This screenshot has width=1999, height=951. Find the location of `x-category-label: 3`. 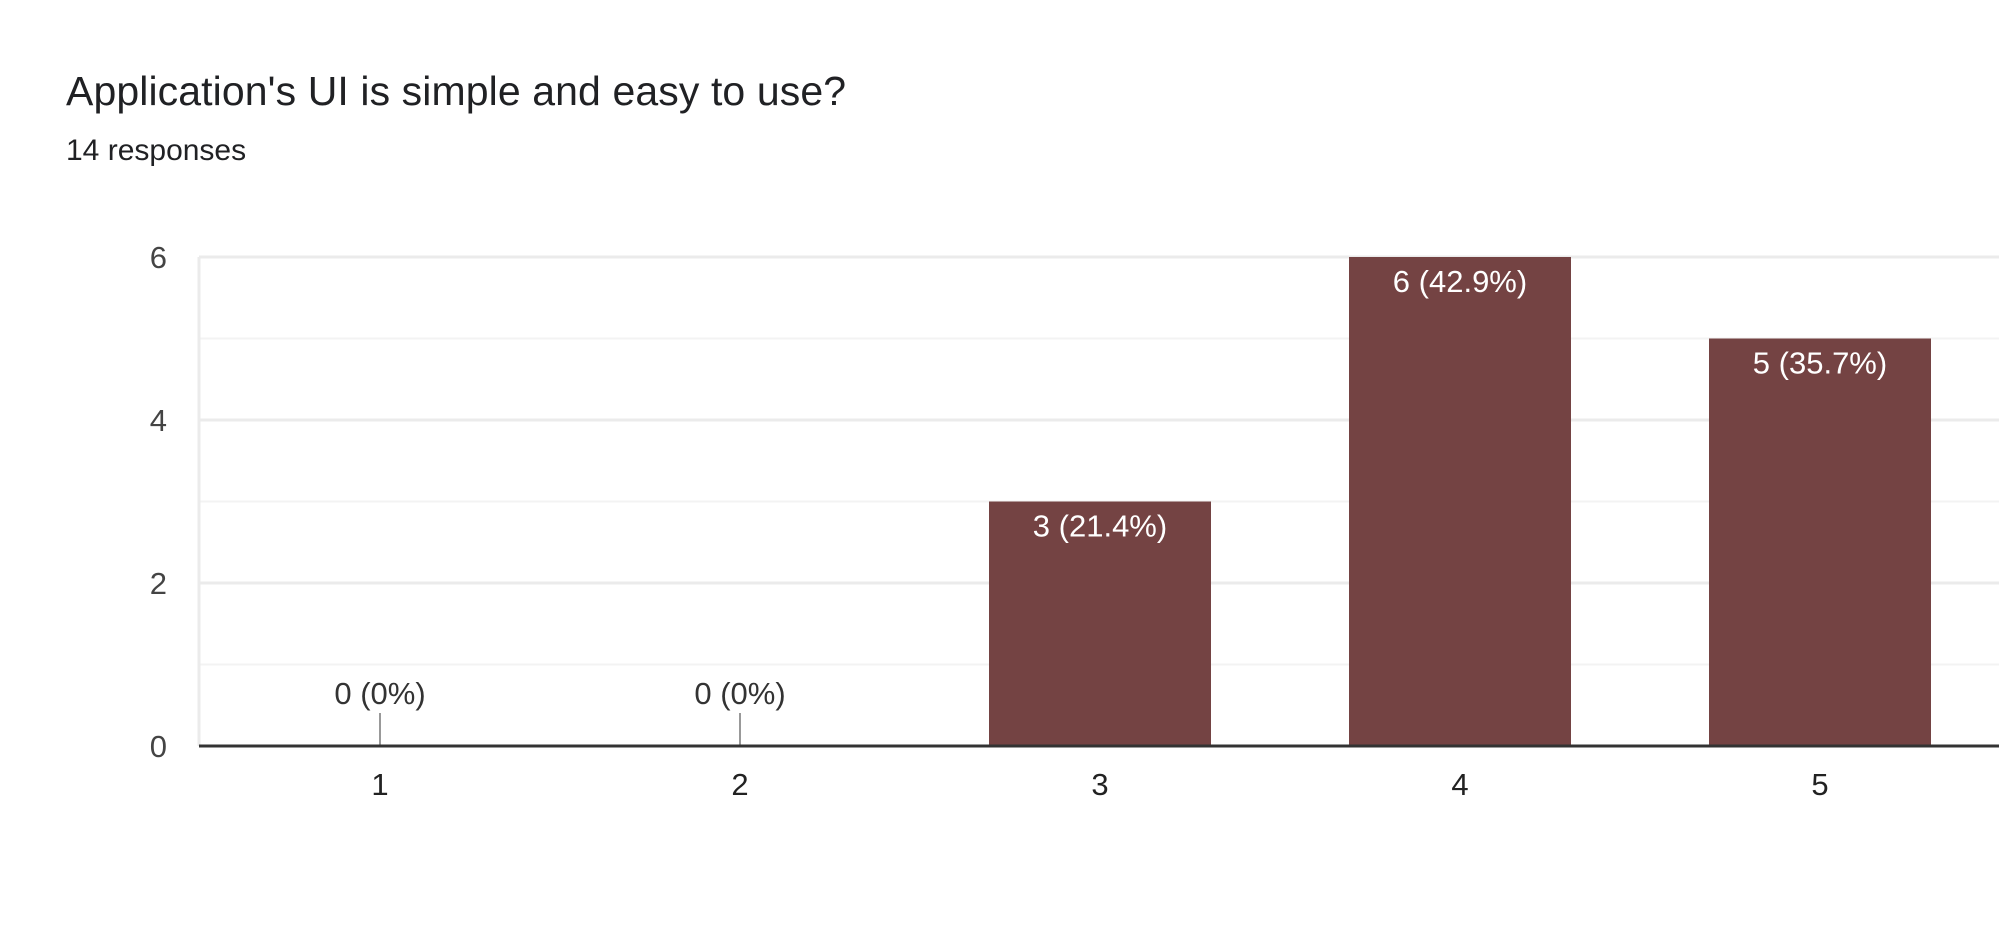

x-category-label: 3 is located at coordinates (1099, 784).